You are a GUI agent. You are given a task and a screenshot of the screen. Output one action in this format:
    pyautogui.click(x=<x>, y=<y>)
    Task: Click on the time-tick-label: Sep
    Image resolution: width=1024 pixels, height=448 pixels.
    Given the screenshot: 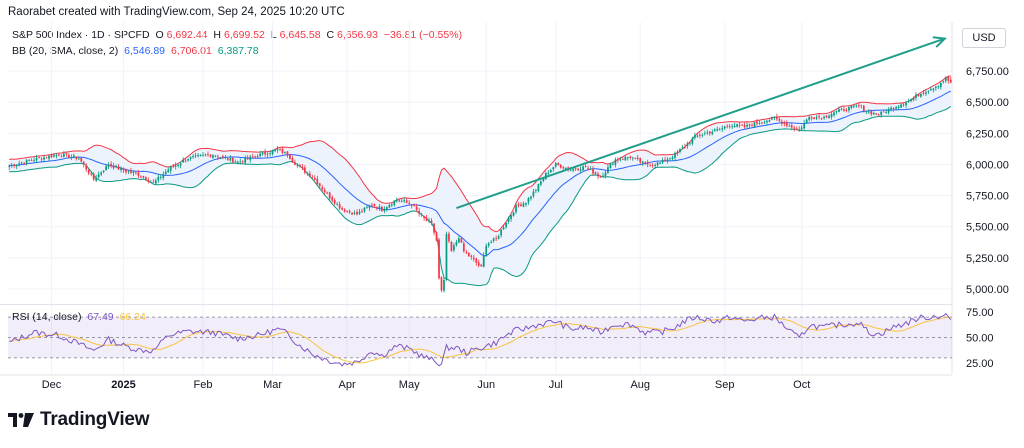 What is the action you would take?
    pyautogui.click(x=725, y=385)
    